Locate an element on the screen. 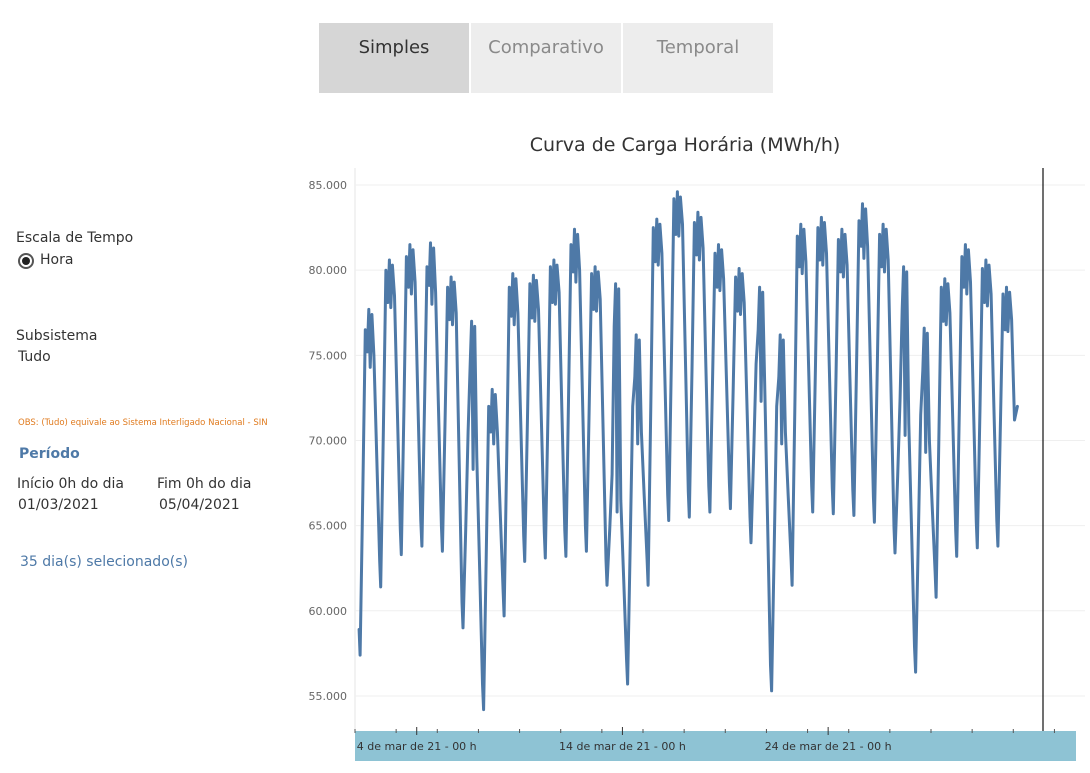  tab-temporal: Temporal is located at coordinates (698, 58).